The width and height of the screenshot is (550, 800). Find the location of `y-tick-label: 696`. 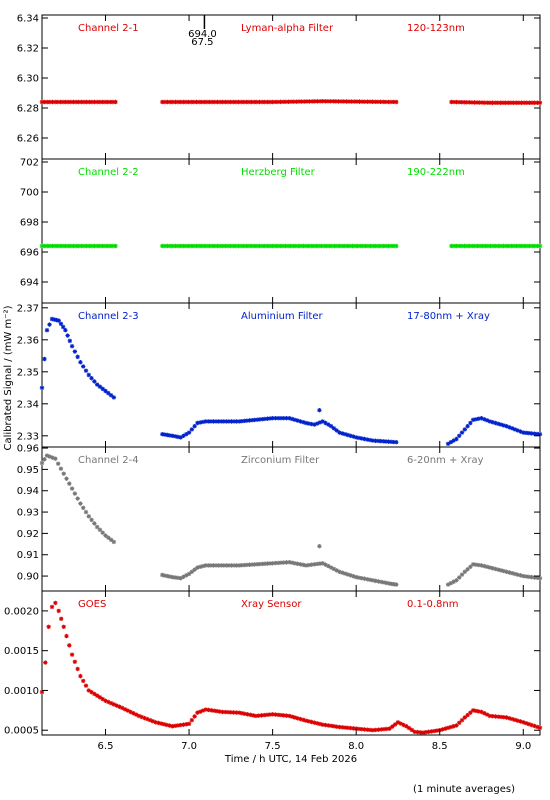

y-tick-label: 696 is located at coordinates (29, 253).